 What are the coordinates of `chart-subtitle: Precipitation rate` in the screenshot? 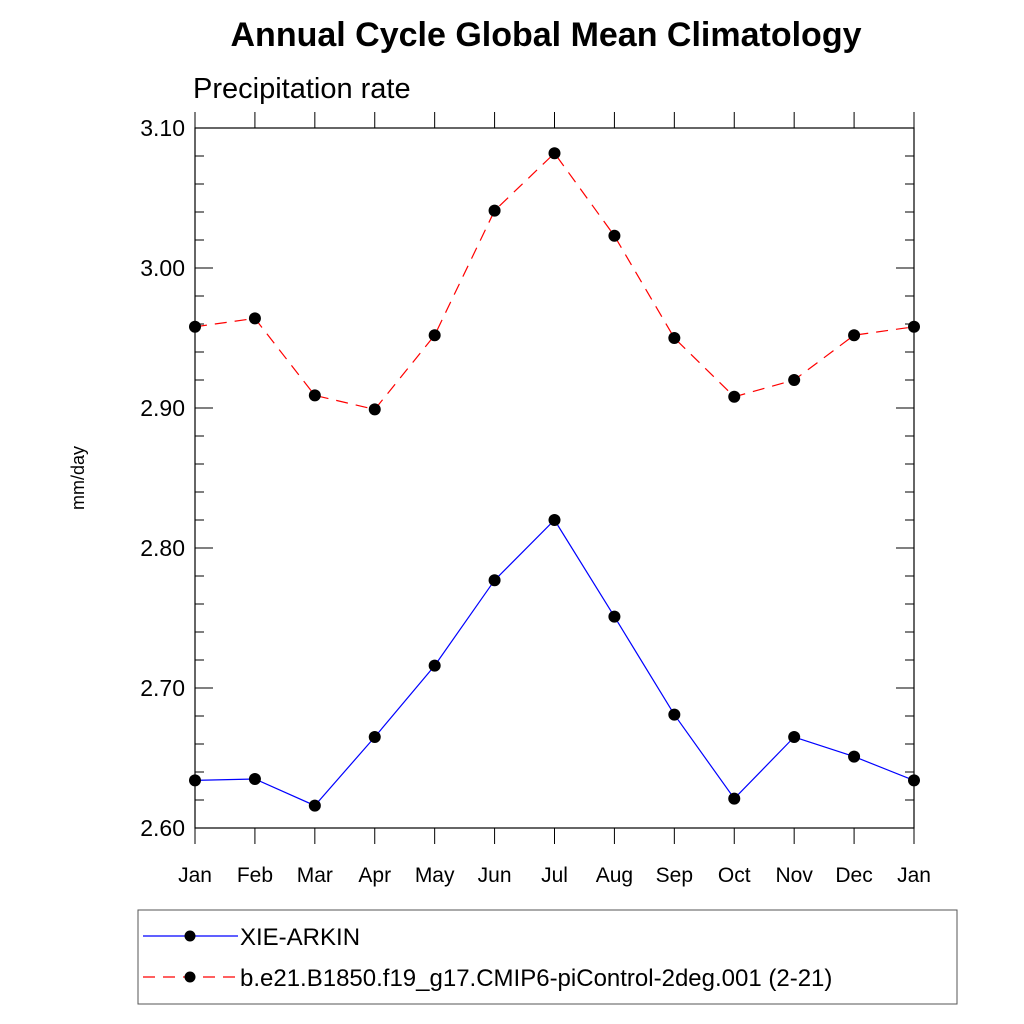 It's located at (302, 89).